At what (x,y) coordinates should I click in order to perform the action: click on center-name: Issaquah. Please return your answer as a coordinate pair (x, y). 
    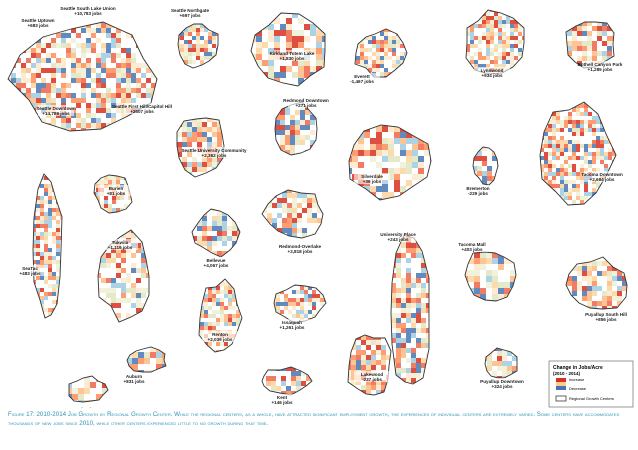
    Looking at the image, I should click on (292, 322).